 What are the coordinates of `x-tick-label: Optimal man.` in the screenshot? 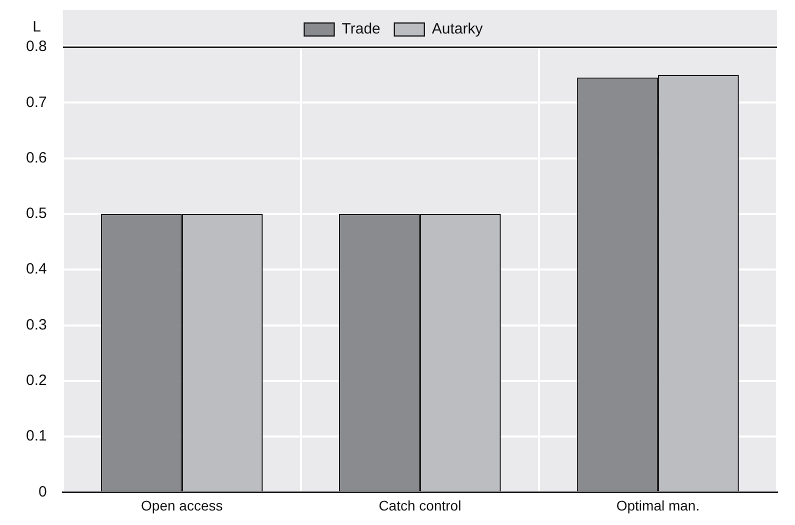 It's located at (658, 505).